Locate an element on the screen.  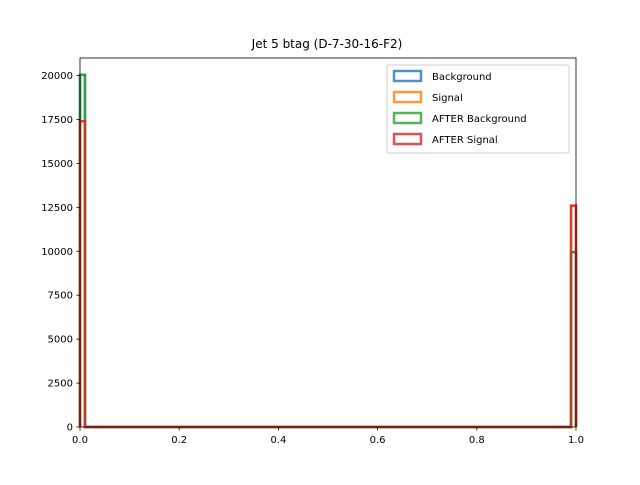
x-tick-label: 0.8 is located at coordinates (477, 440).